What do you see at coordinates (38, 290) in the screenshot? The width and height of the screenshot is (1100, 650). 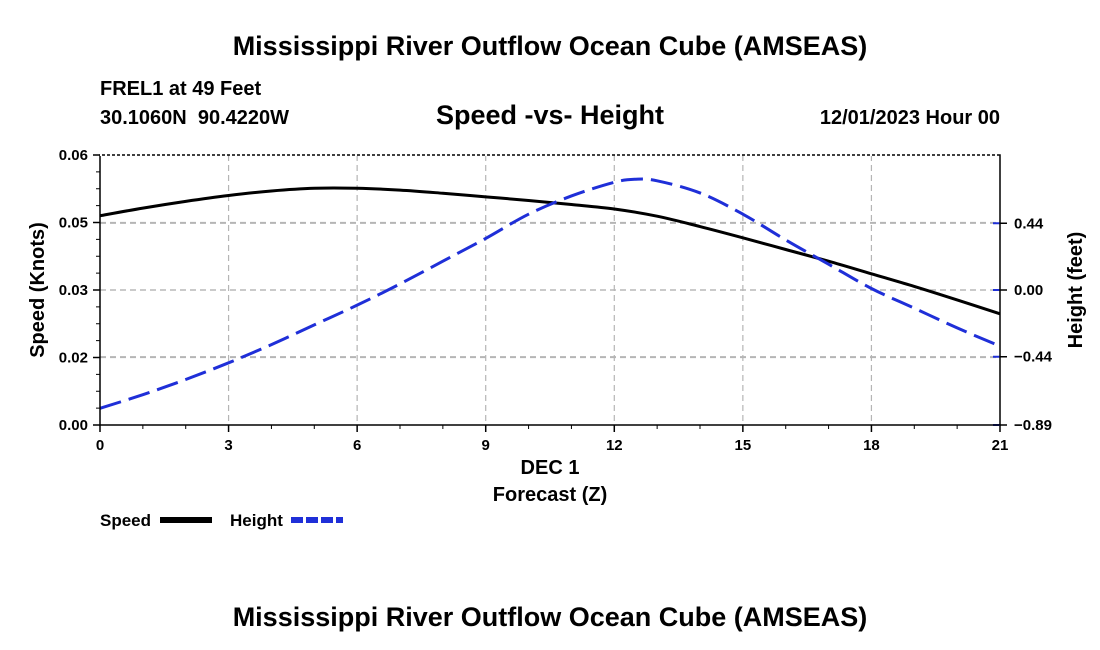 I see `y-axis-label: Speed (Knots)` at bounding box center [38, 290].